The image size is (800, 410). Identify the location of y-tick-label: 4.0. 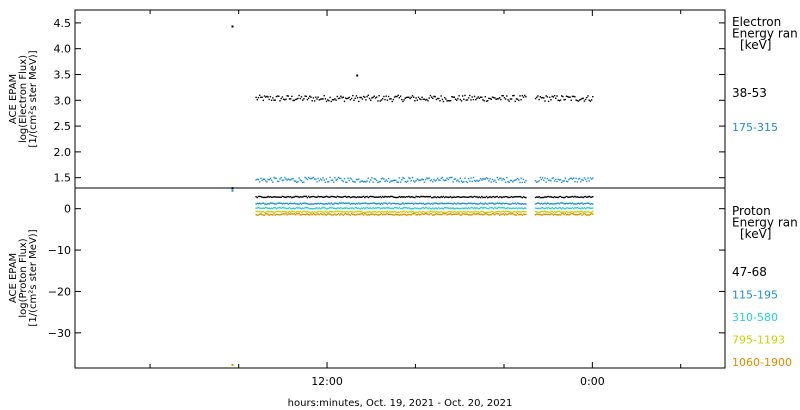
(63, 49).